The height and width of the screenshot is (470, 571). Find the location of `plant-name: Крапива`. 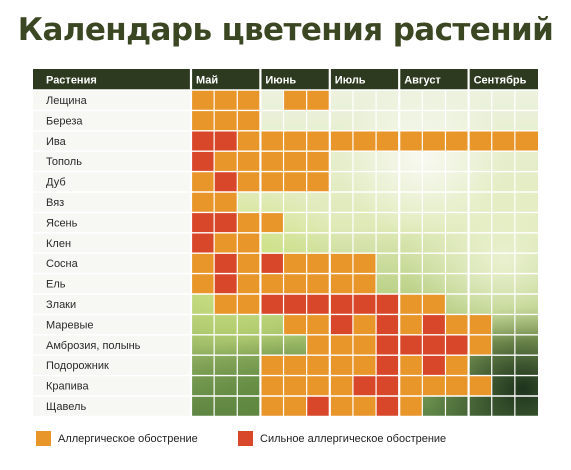

plant-name: Крапива is located at coordinates (67, 387).